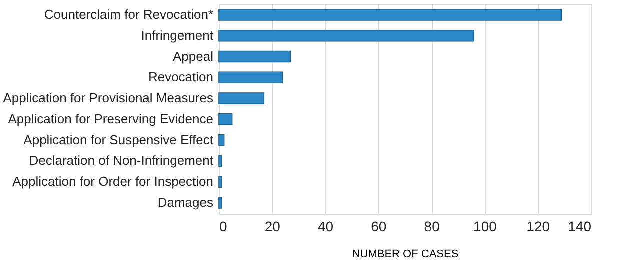 This screenshot has height=268, width=643. What do you see at coordinates (432, 226) in the screenshot?
I see `x-tick-label: 80` at bounding box center [432, 226].